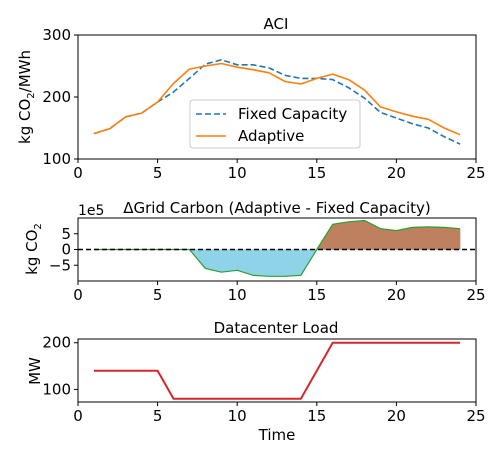 The height and width of the screenshot is (460, 504). I want to click on delta-carbon-y-ticks: −505, so click(63, 249).